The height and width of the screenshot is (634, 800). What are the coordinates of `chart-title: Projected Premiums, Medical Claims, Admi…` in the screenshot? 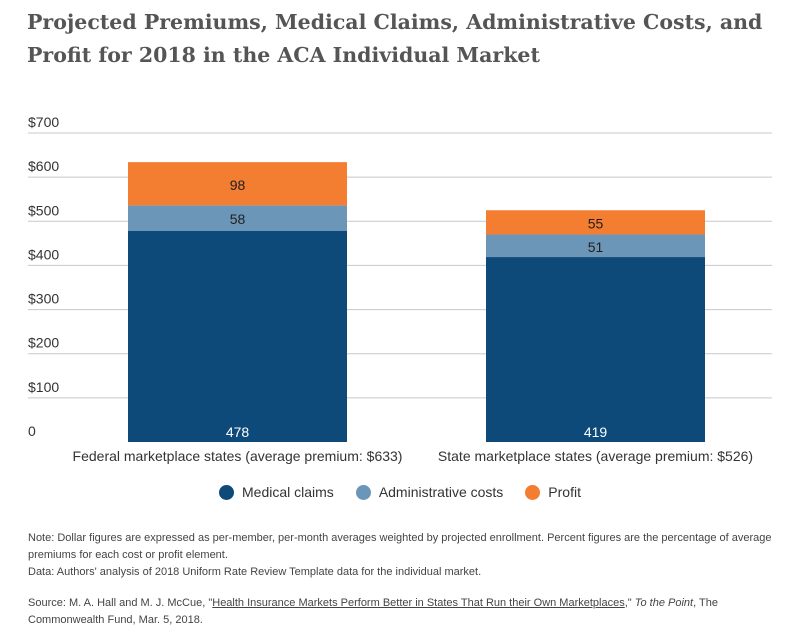 It's located at (395, 38).